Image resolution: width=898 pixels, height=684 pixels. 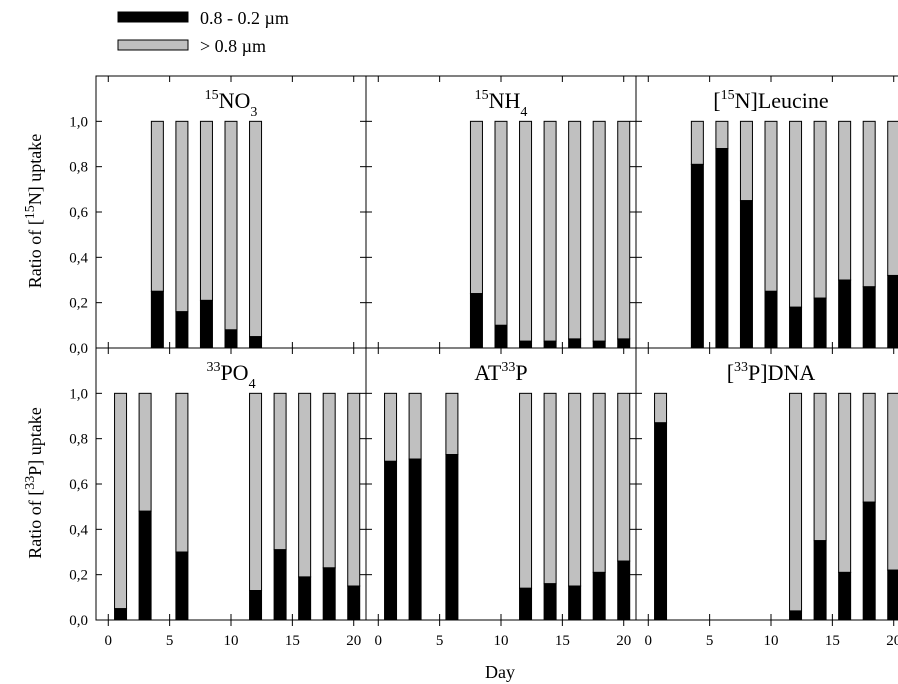 What do you see at coordinates (766, 212) in the screenshot?
I see `panel-2: [15N]Leucine` at bounding box center [766, 212].